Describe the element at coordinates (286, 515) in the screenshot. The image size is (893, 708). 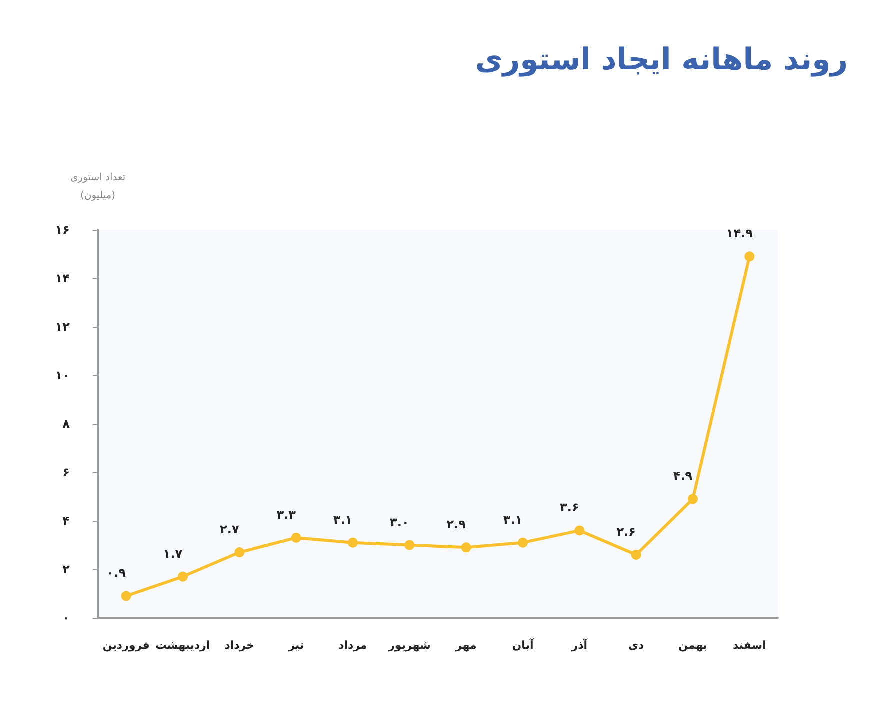
I see `data-label: ۳.۳` at that location.